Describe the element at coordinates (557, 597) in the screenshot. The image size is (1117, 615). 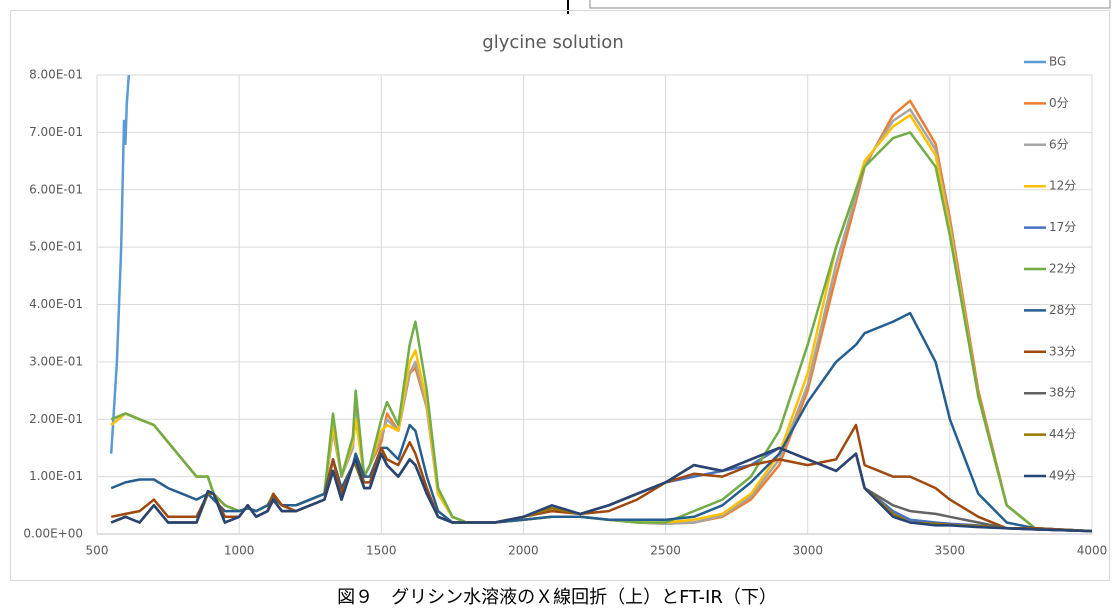
I see `caption: 図９ グリシン水溶液のＸ線回折（上）とFT-IR（下）` at that location.